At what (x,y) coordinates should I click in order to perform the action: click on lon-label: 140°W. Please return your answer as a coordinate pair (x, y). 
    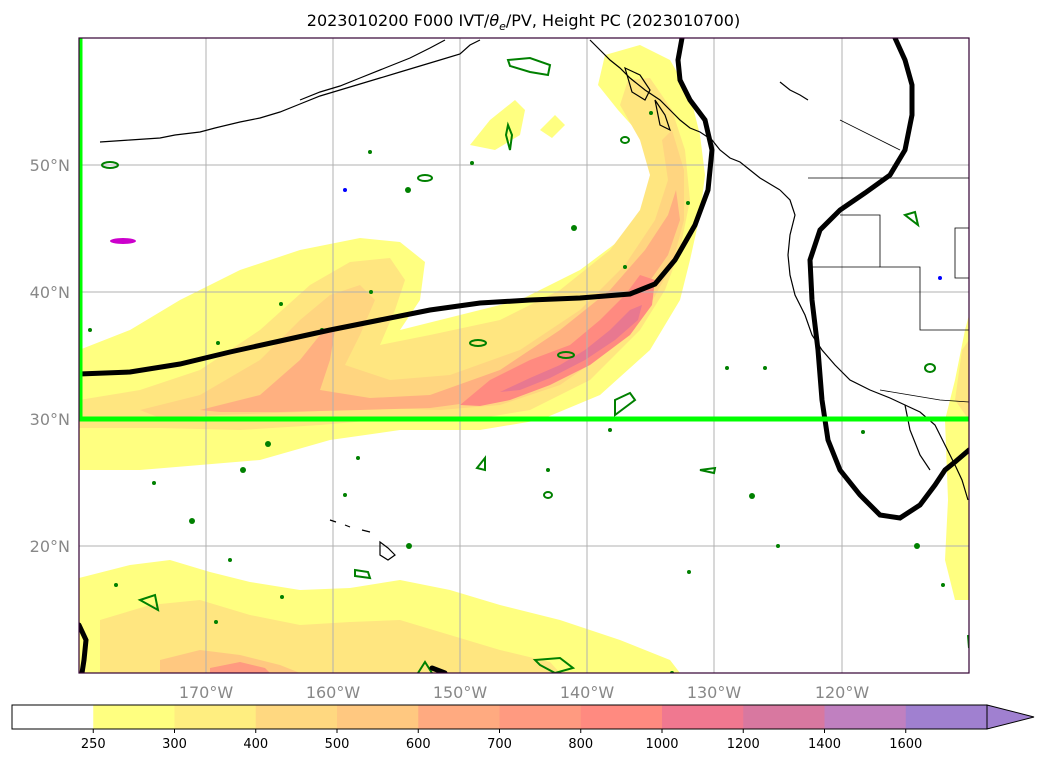
    Looking at the image, I should click on (587, 692).